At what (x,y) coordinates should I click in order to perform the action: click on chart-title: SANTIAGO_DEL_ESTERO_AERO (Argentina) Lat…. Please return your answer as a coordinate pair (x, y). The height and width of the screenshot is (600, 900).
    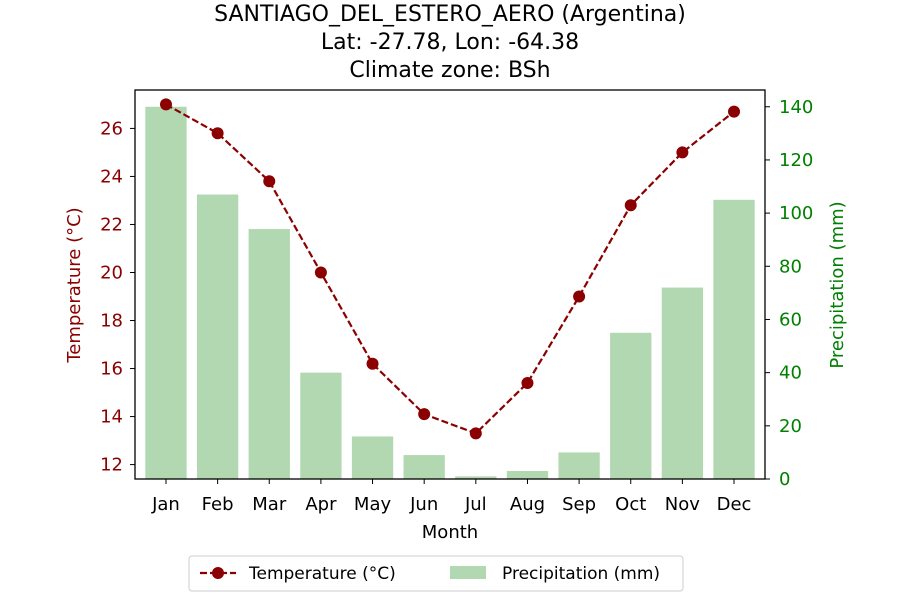
    Looking at the image, I should click on (450, 42).